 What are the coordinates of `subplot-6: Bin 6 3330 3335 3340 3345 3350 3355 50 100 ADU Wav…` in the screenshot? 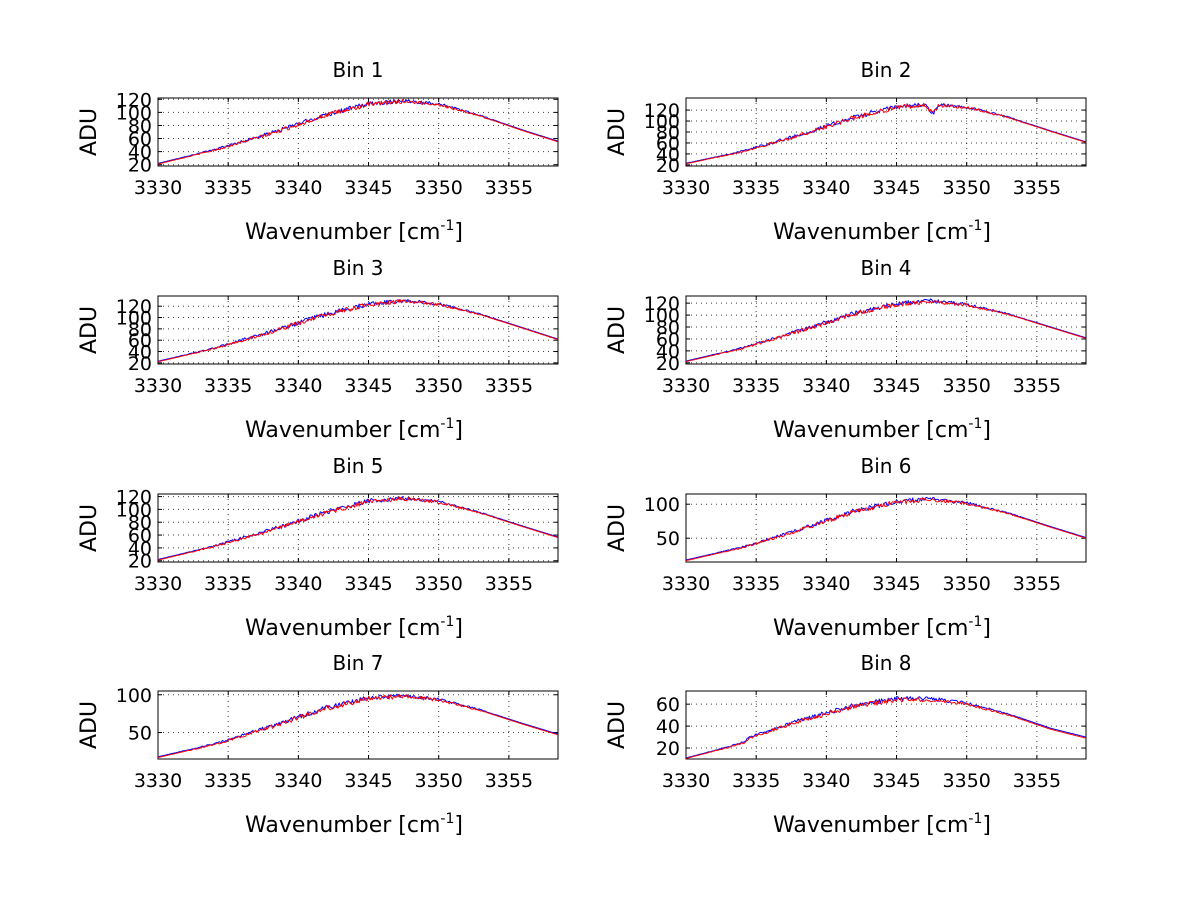 It's located at (846, 547).